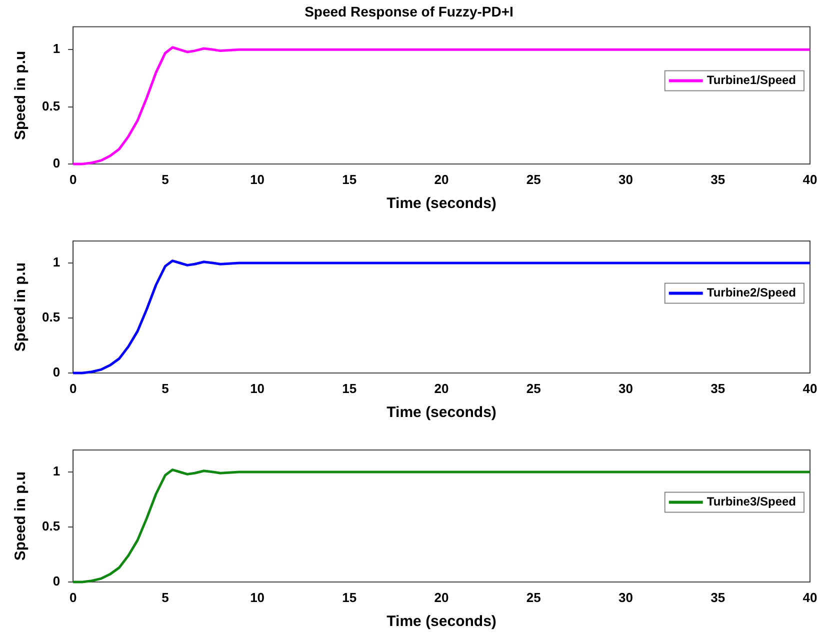 This screenshot has height=637, width=818. I want to click on legend-label: Turbine3/Speed, so click(751, 501).